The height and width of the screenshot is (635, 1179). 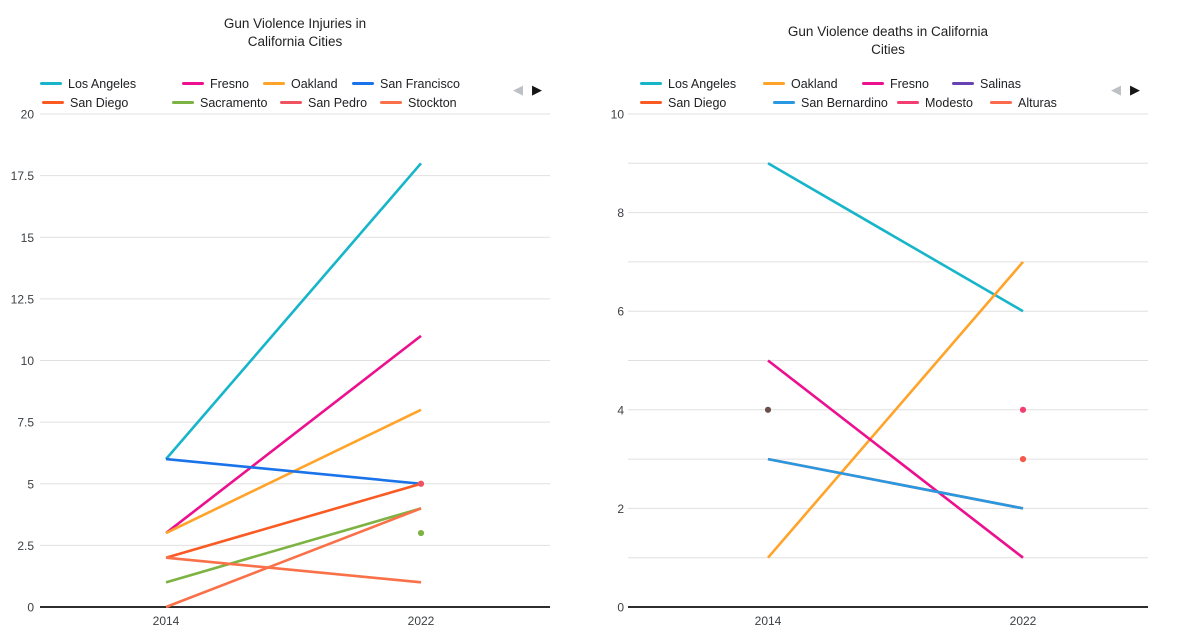 I want to click on series-line-san-diego, so click(x=293, y=520).